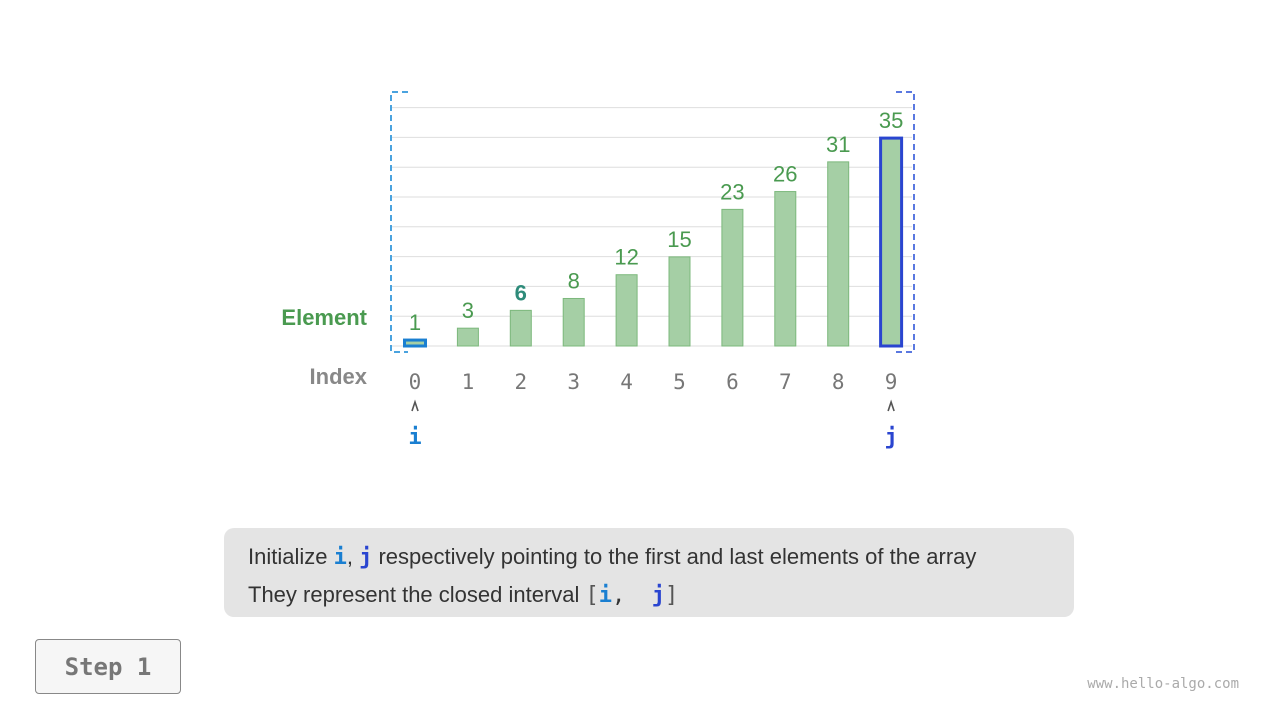 The height and width of the screenshot is (720, 1280). Describe the element at coordinates (592, 595) in the screenshot. I see `bracket-open: [` at that location.